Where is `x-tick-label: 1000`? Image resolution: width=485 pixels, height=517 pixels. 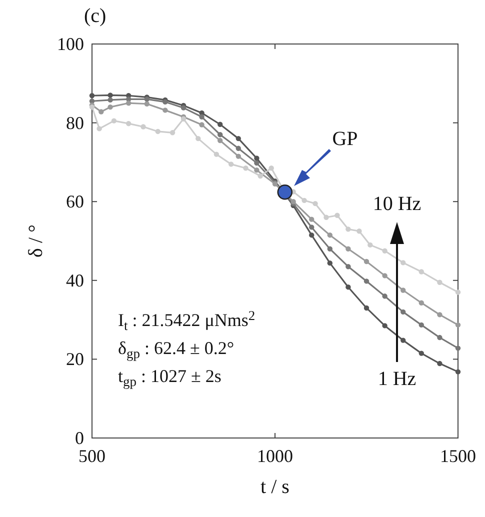 x-tick-label: 1000 is located at coordinates (275, 456).